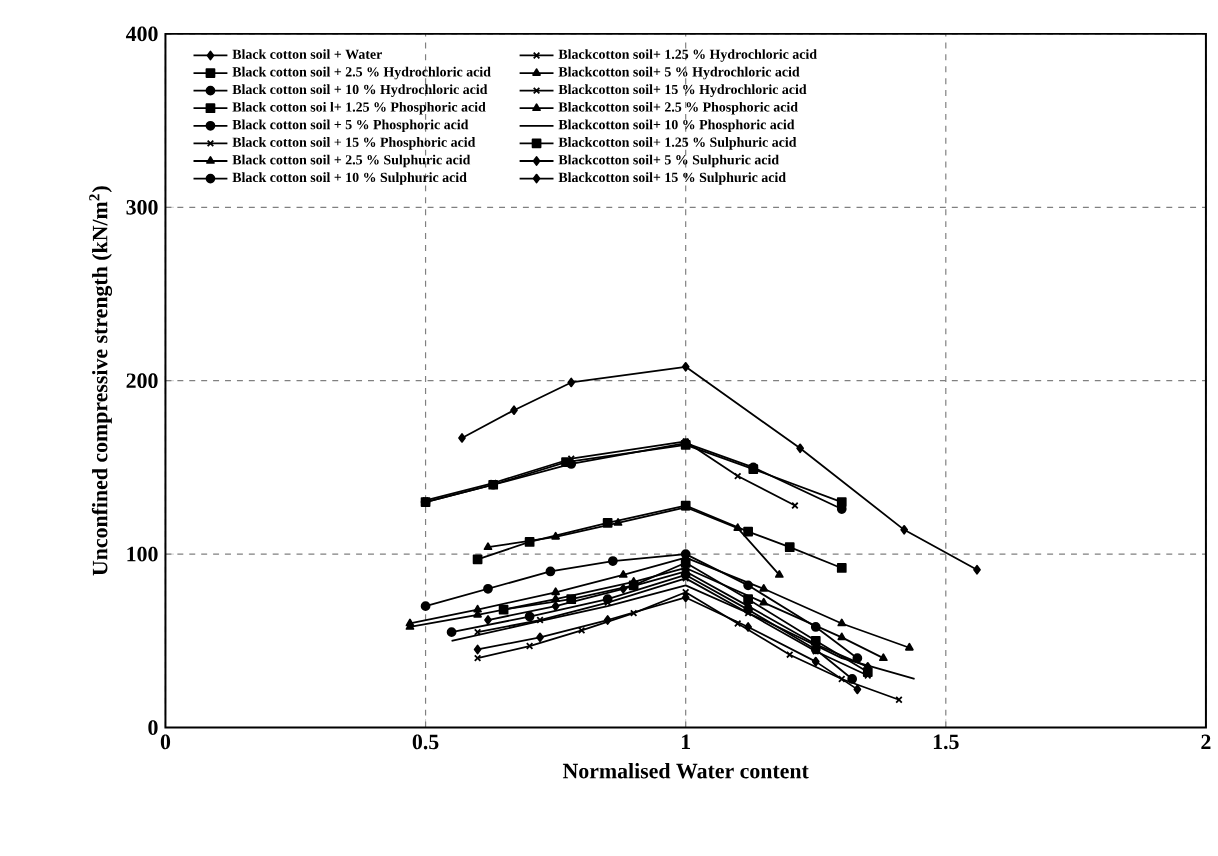 Image resolution: width=1218 pixels, height=856 pixels. I want to click on text: Unconfined compressive strength (kN/m$^{2}$), so click(101, 381).